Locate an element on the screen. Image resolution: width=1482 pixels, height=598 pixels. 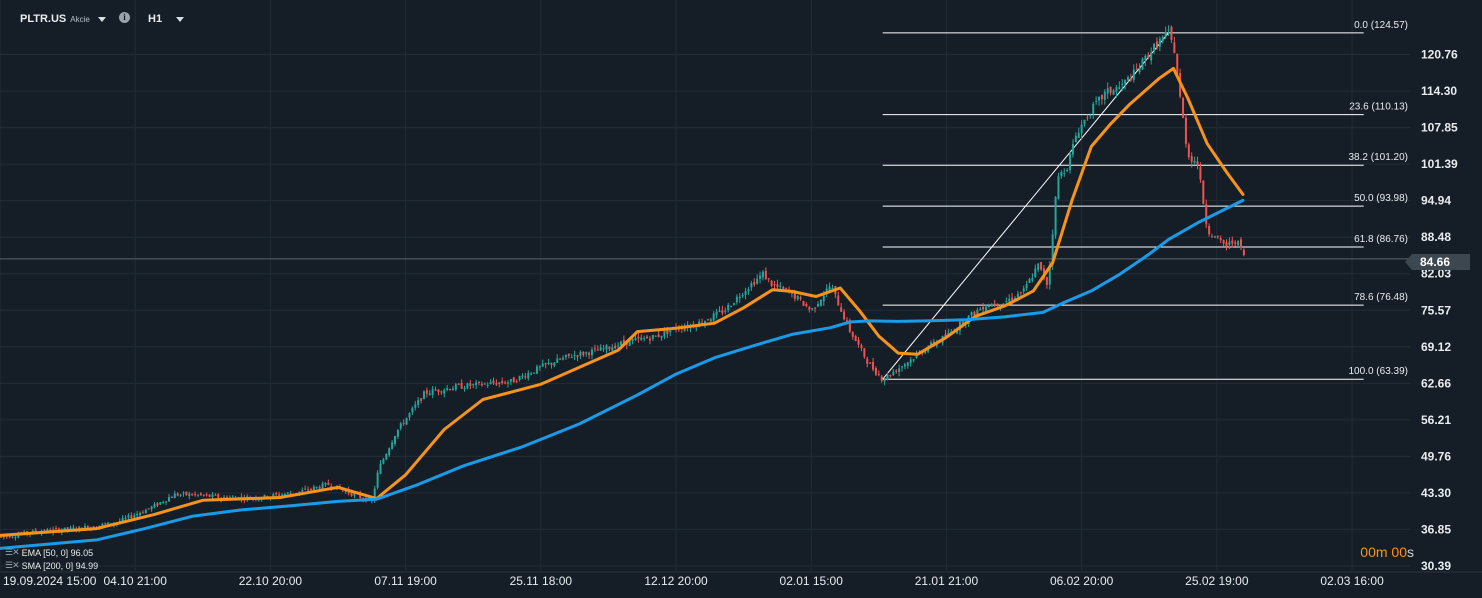
timeframe-selector: H1 is located at coordinates (166, 19).